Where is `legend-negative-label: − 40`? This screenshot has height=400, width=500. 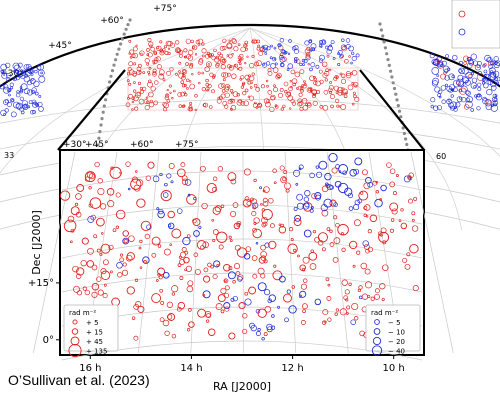
legend-negative-label: − 40 is located at coordinates (396, 352).